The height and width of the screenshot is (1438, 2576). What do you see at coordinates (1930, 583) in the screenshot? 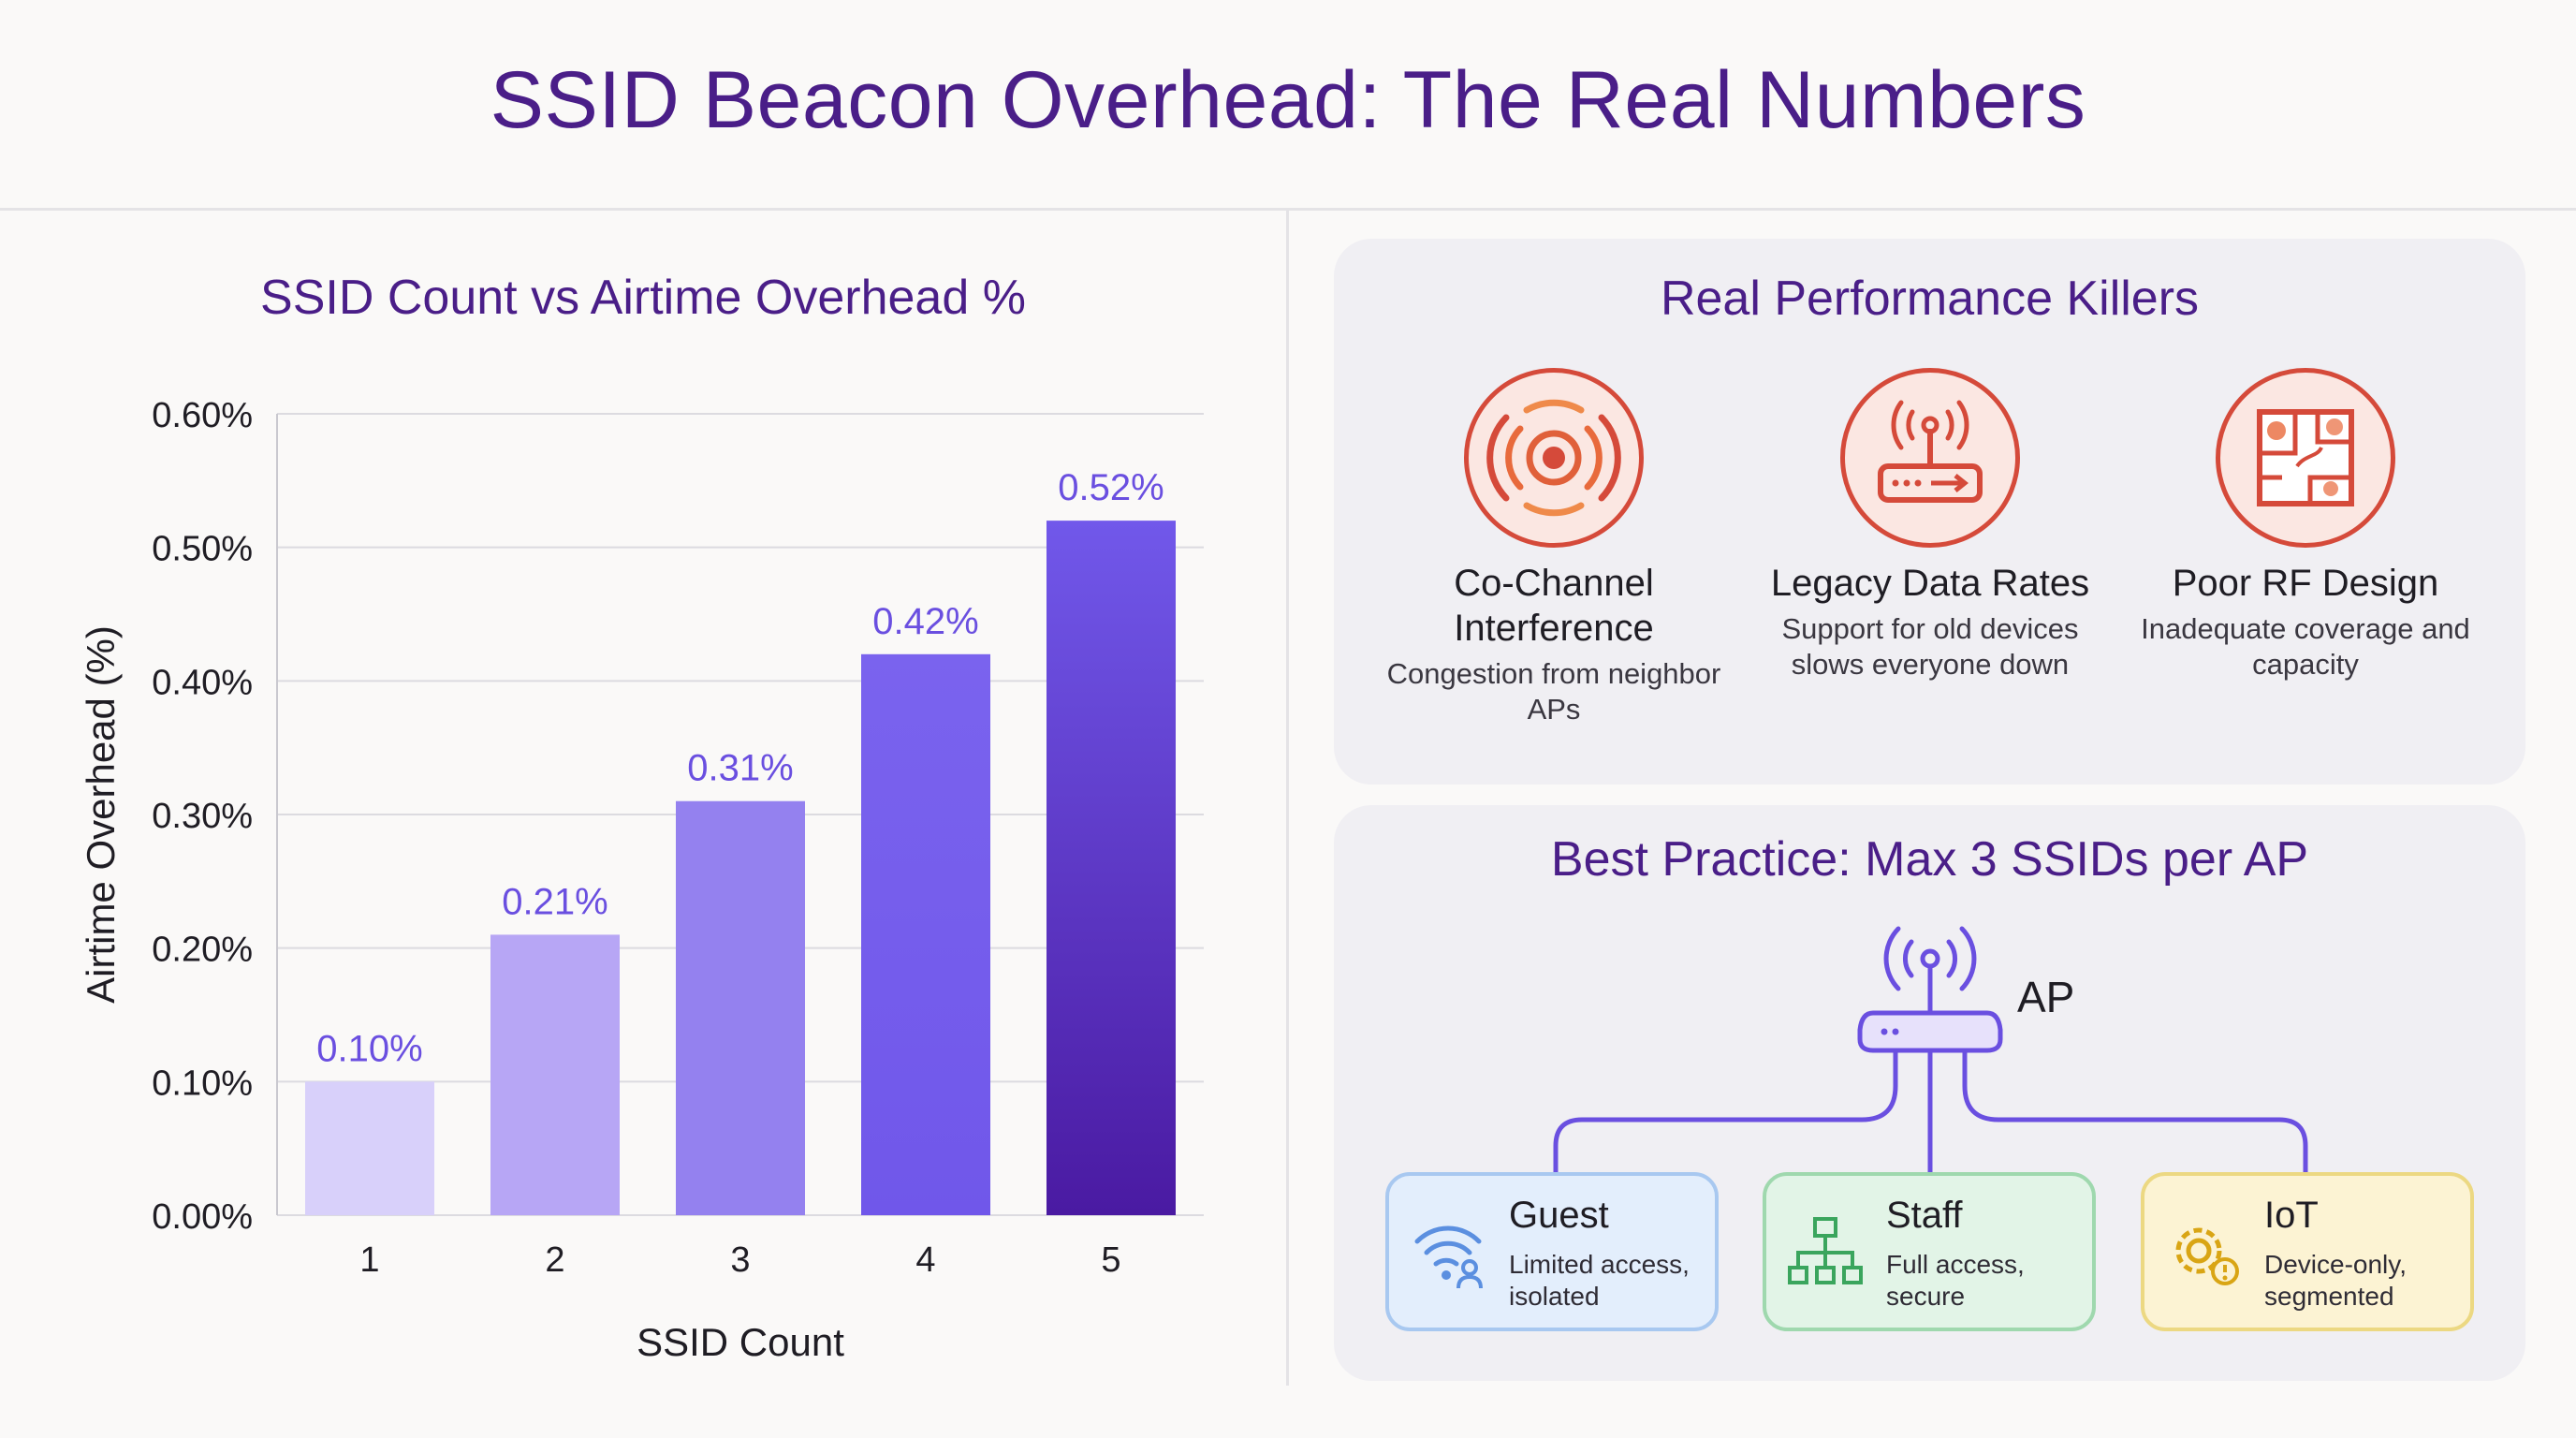
I see `killer-name: Legacy Data Rates` at bounding box center [1930, 583].